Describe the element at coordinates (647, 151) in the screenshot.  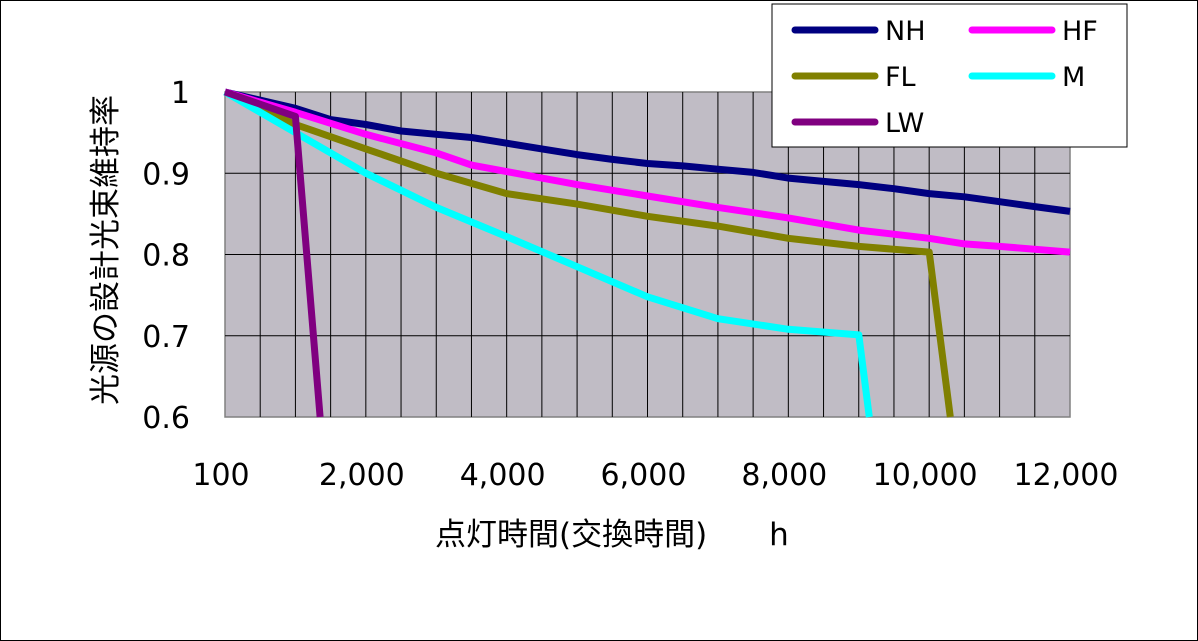
I see `series-line-nh` at that location.